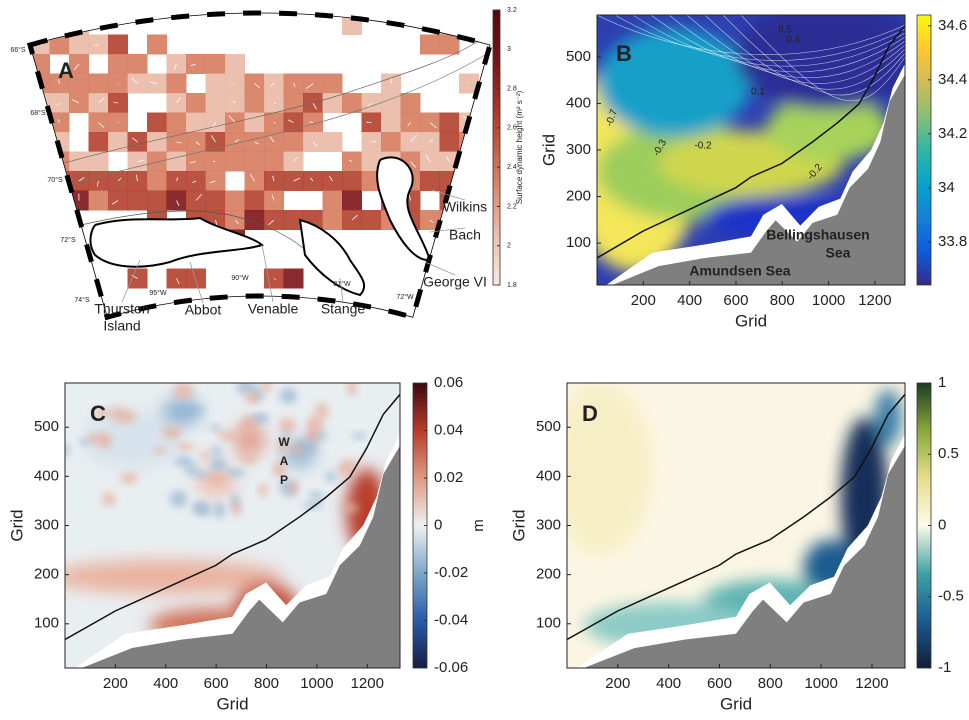 Image resolution: width=969 pixels, height=720 pixels. Describe the element at coordinates (465, 235) in the screenshot. I see `place-name: Bach` at that location.